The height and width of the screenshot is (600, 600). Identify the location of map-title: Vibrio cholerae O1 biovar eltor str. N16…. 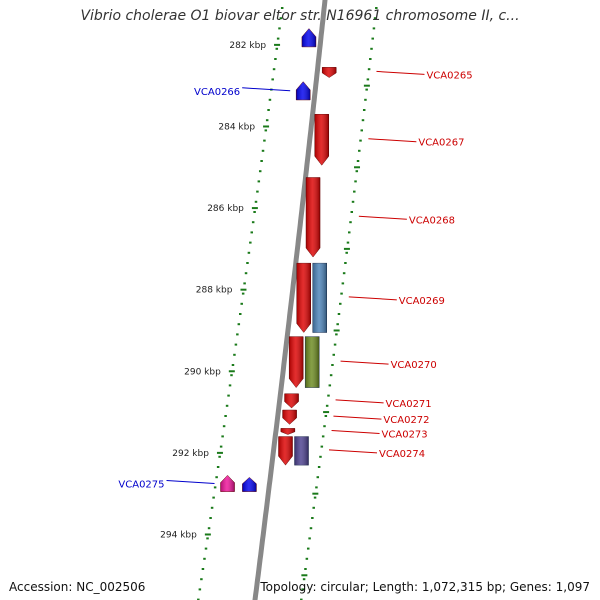
(300, 16).